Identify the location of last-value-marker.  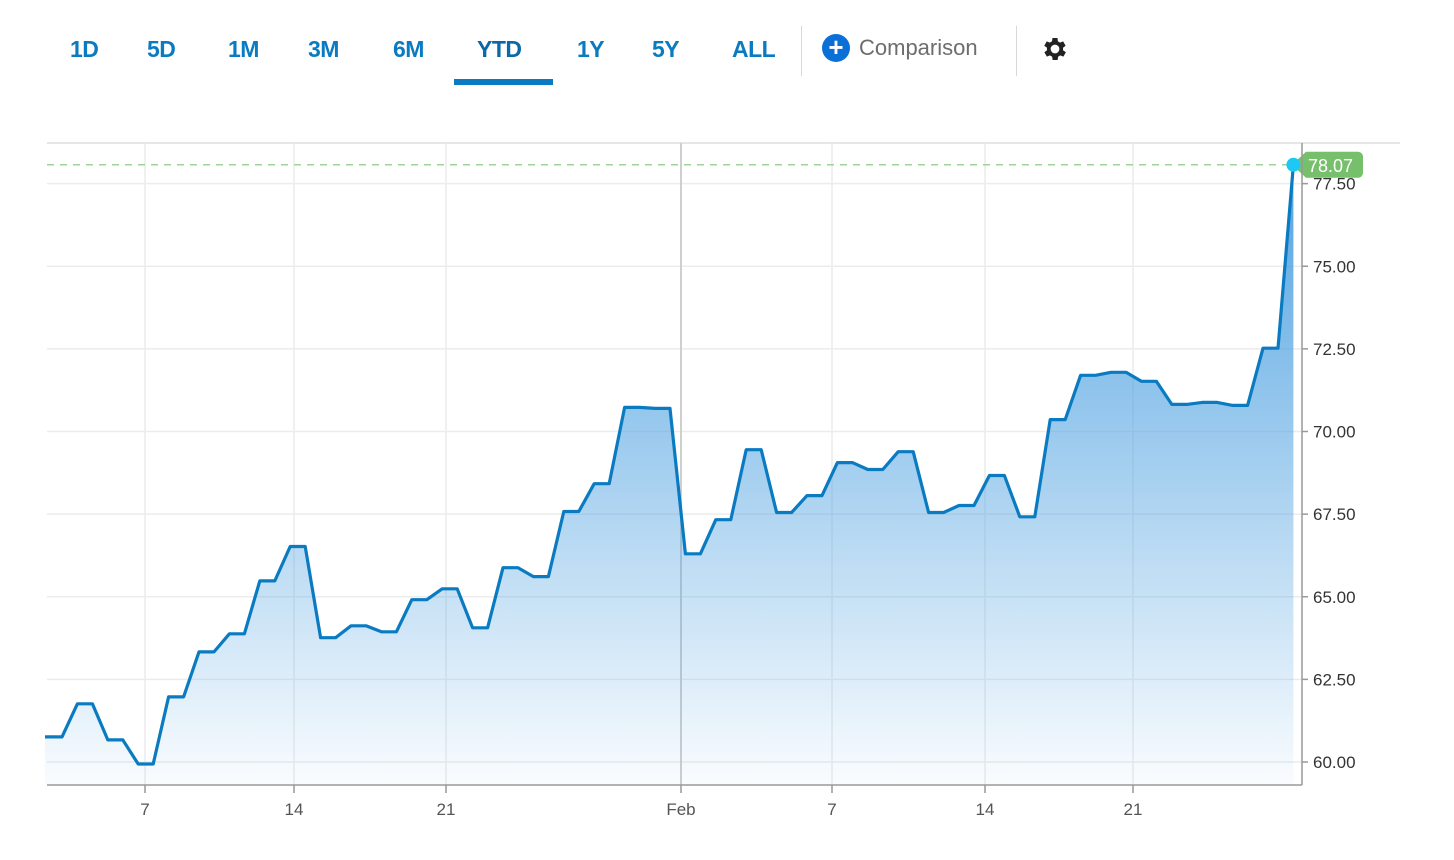
(1293, 164).